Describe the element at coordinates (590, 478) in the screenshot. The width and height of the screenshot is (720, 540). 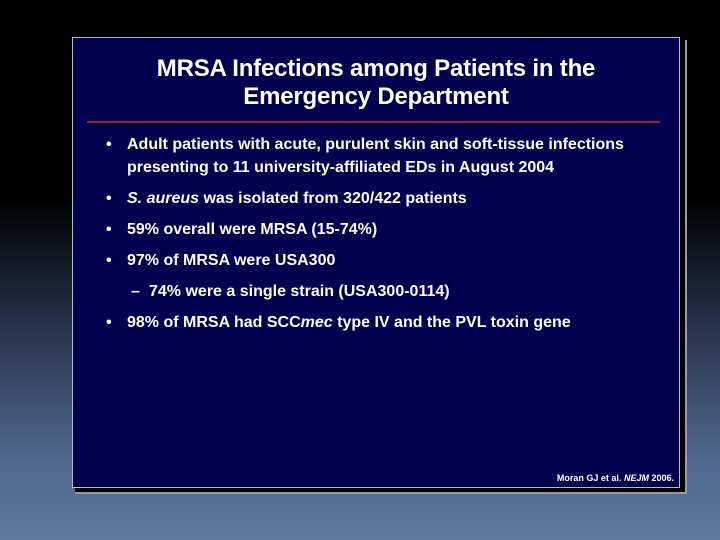
I see `citation-authors: Moran GJ et al.` at that location.